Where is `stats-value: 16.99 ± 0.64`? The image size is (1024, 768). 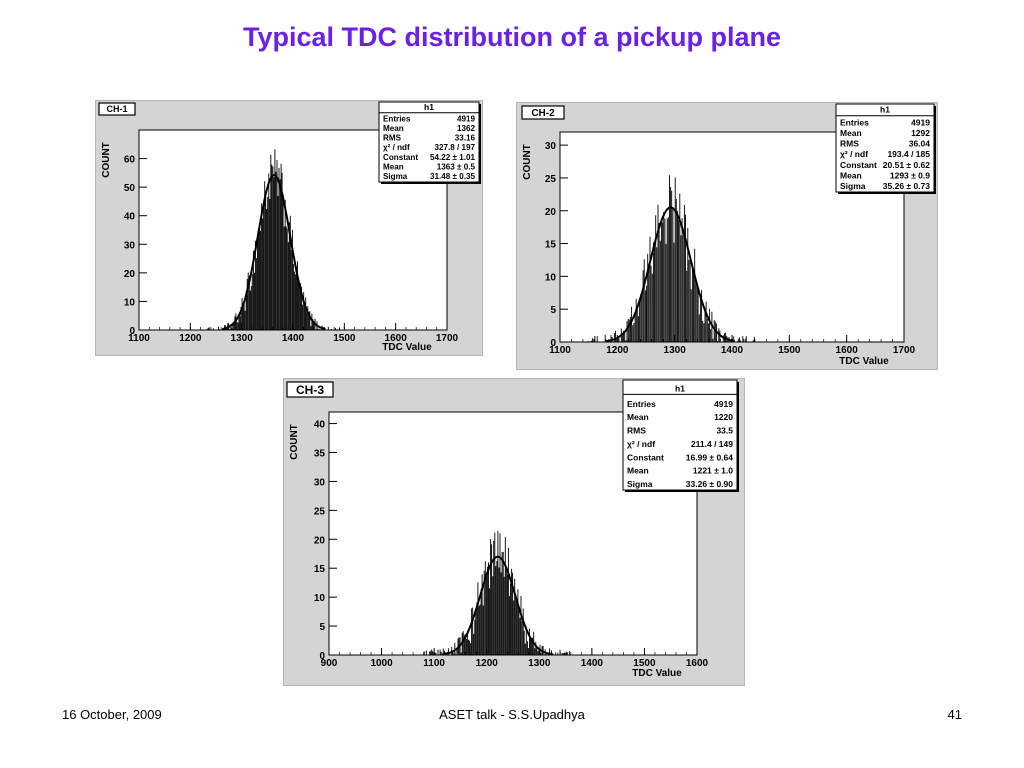 stats-value: 16.99 ± 0.64 is located at coordinates (709, 457).